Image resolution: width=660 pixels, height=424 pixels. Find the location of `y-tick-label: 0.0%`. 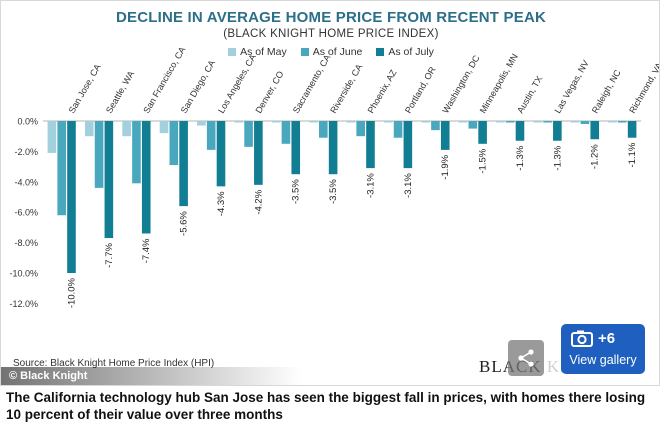

y-tick-label: 0.0% is located at coordinates (27, 122).